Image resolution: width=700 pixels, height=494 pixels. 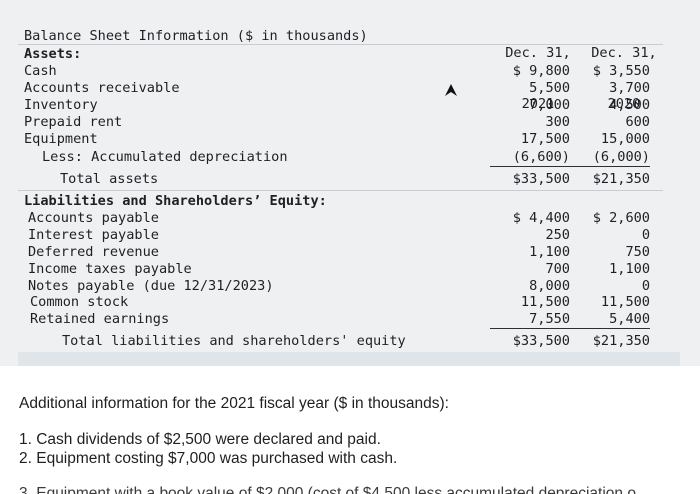 I want to click on asset-cash-2020: $ 3,550, so click(x=621, y=71).